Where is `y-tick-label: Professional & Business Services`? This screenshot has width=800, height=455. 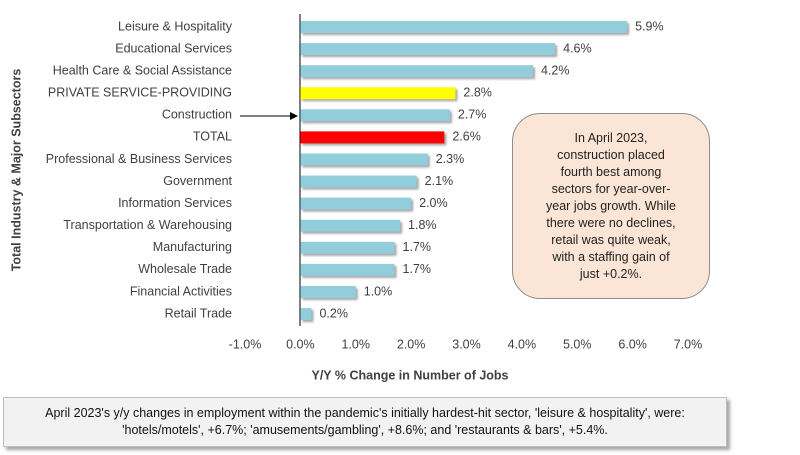
y-tick-label: Professional & Business Services is located at coordinates (139, 159).